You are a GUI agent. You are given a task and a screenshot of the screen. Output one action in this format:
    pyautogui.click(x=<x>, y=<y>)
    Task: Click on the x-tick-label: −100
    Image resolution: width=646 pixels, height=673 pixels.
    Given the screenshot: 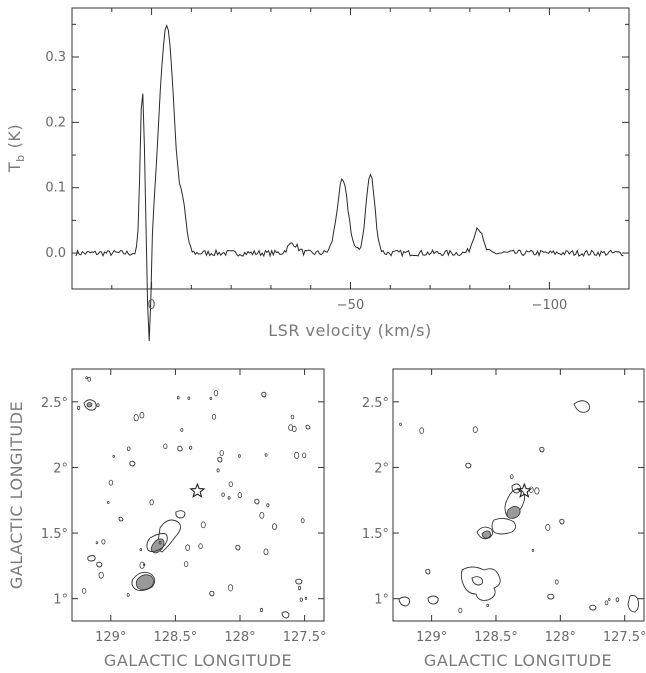 What is the action you would take?
    pyautogui.click(x=550, y=305)
    